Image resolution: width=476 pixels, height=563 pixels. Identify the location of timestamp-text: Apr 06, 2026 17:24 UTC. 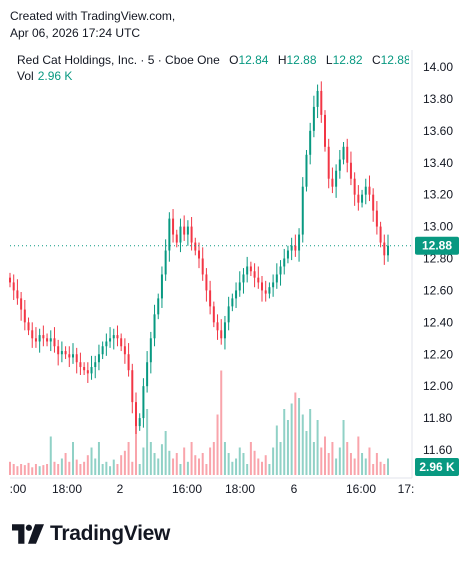
(75, 33).